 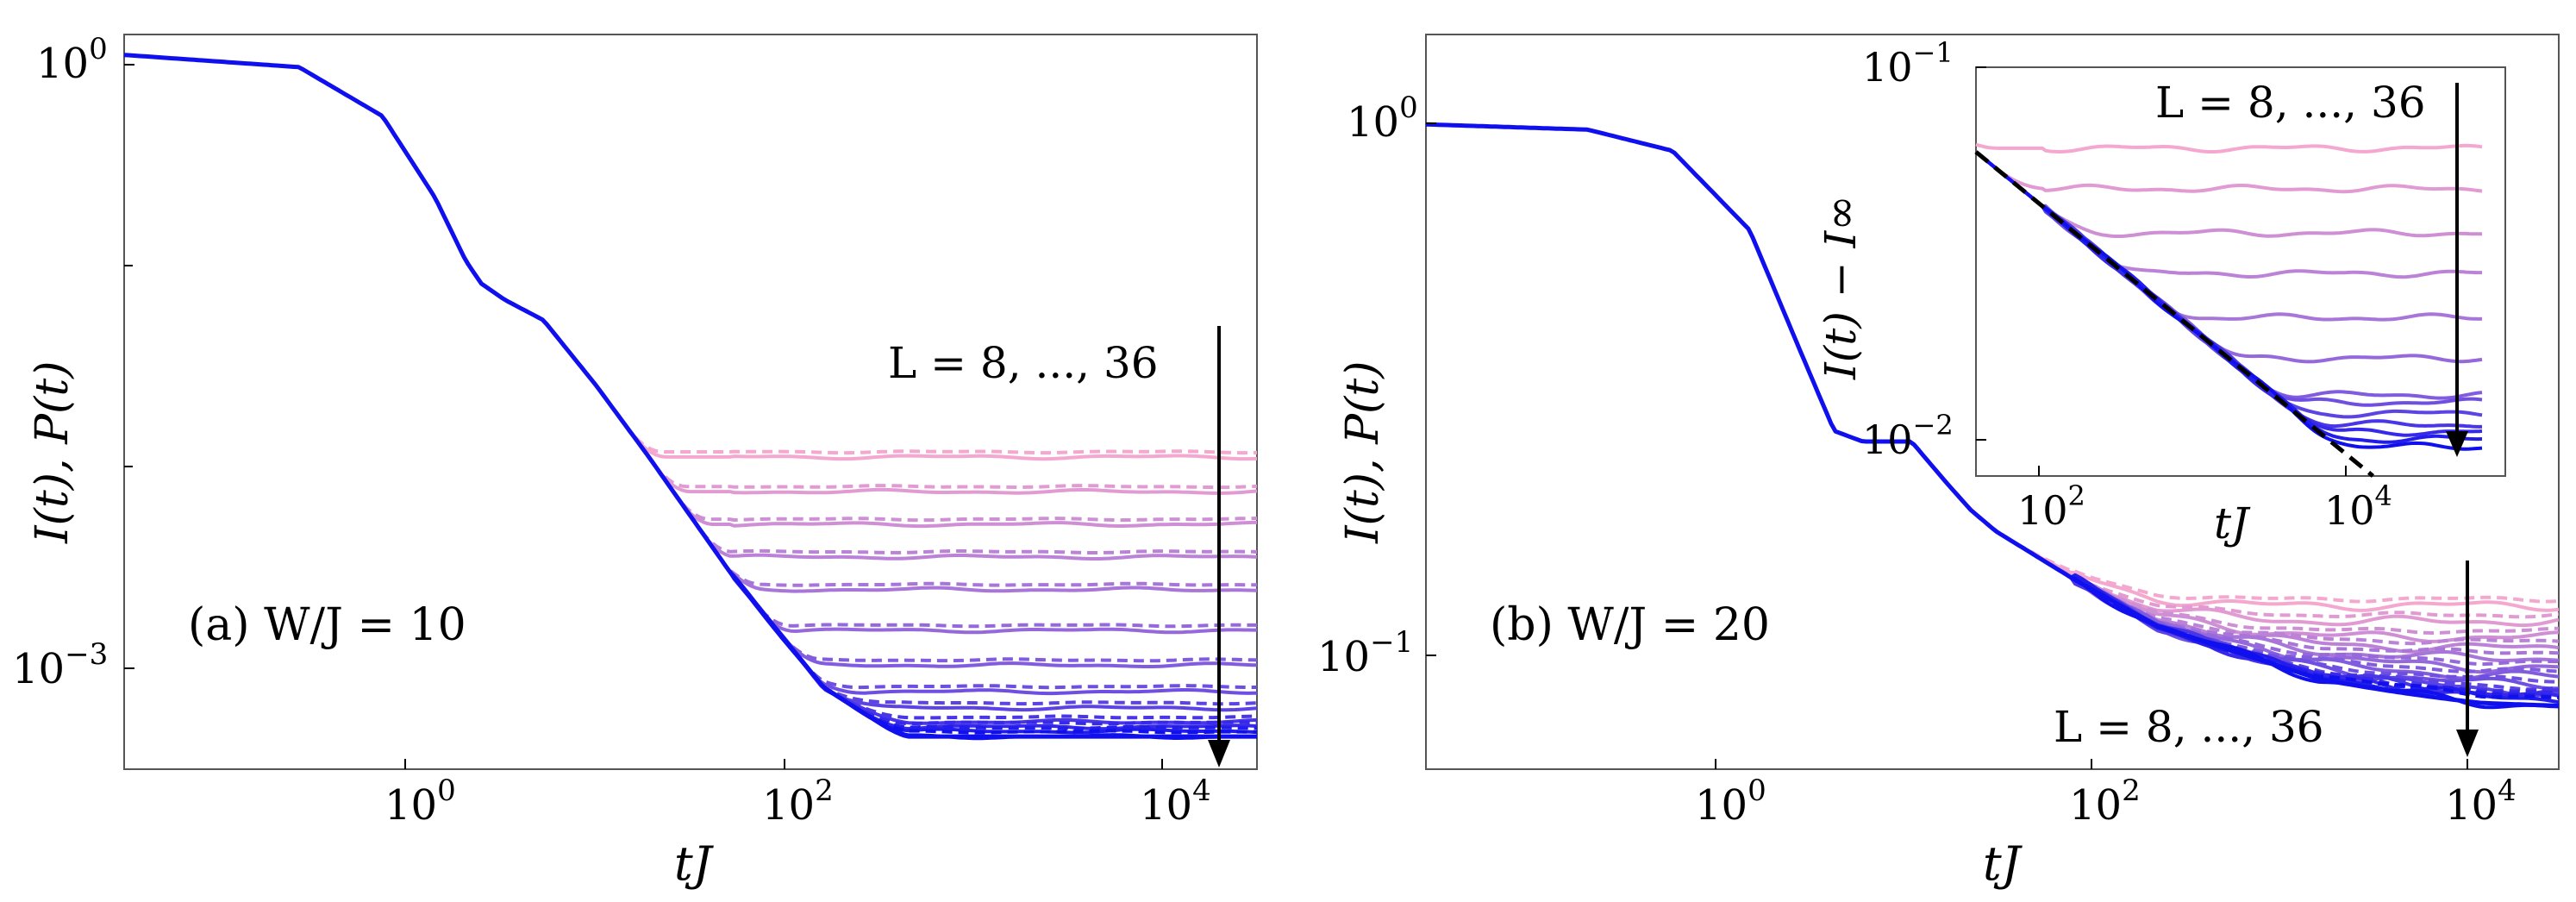 What do you see at coordinates (798, 802) in the screenshot?
I see `panel-a-xtick-label-2: 10²` at bounding box center [798, 802].